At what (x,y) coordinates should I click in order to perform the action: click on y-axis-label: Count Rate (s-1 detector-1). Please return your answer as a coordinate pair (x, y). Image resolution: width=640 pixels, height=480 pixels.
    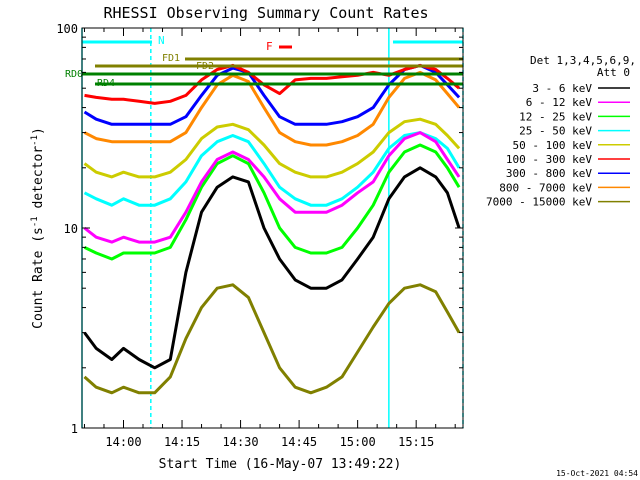
    Looking at the image, I should click on (38, 228).